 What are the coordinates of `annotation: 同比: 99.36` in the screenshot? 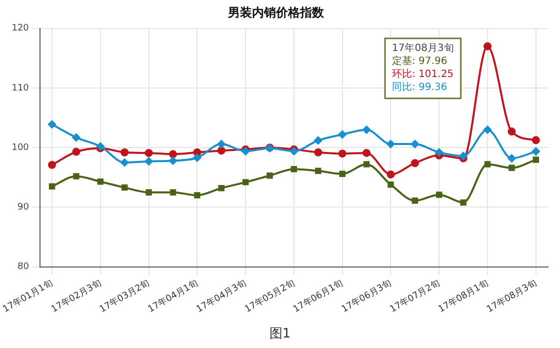 It's located at (420, 86).